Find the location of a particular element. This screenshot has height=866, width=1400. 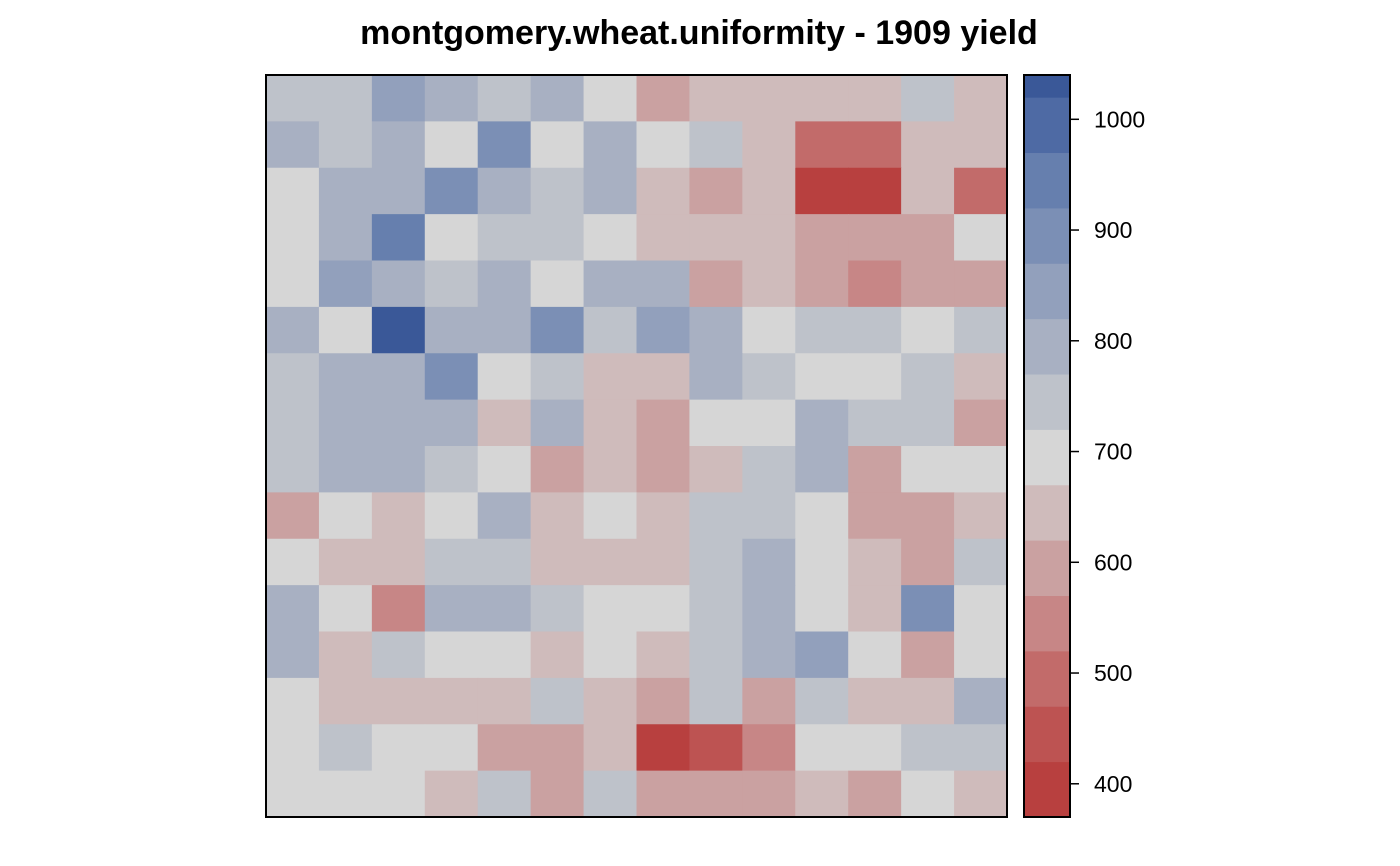

chart-title: montgomery.wheat.uniformity - 1909 yield is located at coordinates (699, 33).